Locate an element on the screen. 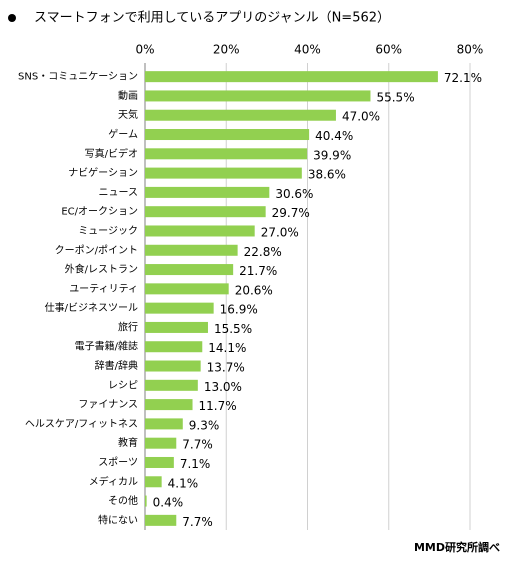 The image size is (524, 570). category-label: ゲーム is located at coordinates (123, 135).